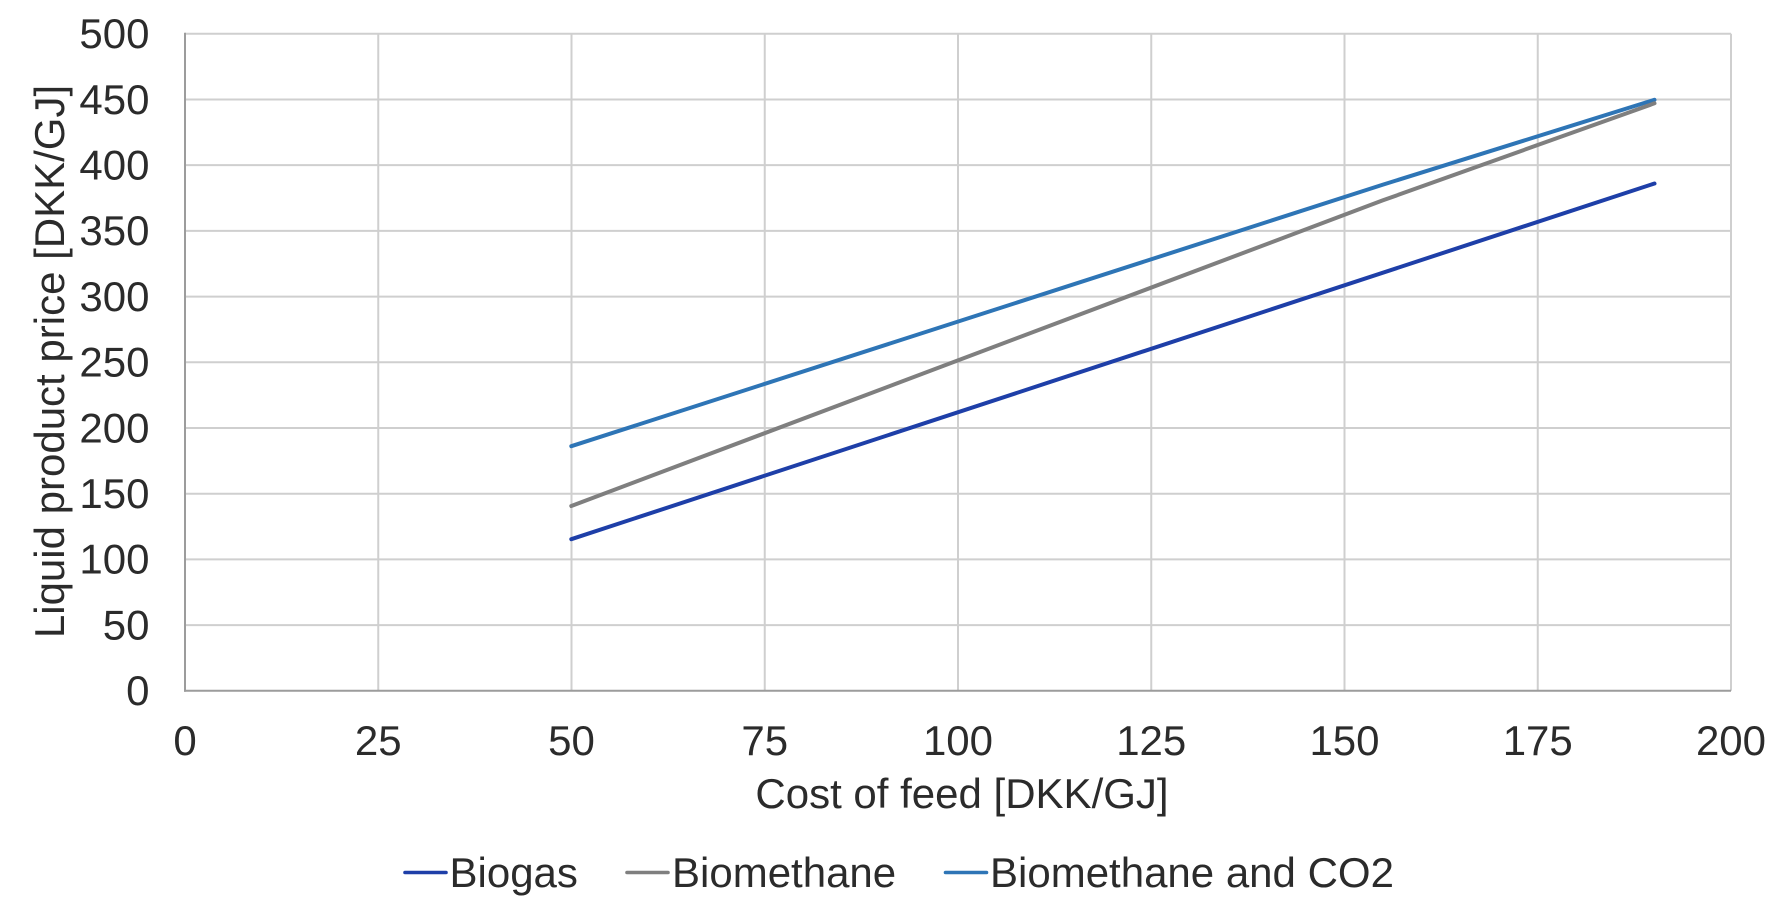 The width and height of the screenshot is (1788, 914). I want to click on svg-text: 125, so click(1151, 740).